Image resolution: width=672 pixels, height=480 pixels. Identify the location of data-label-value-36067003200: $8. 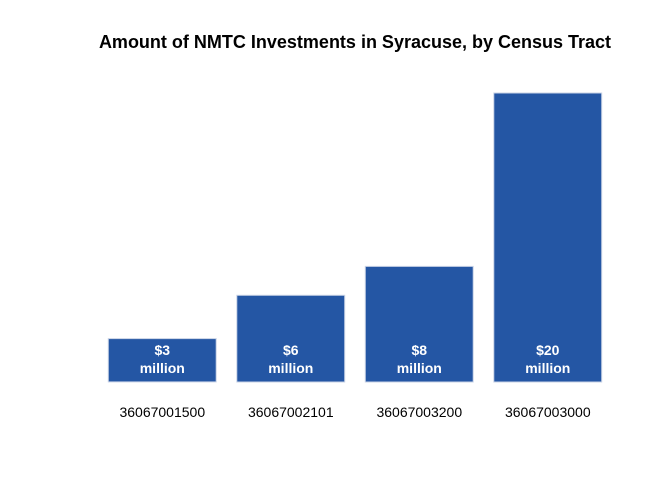
(420, 350).